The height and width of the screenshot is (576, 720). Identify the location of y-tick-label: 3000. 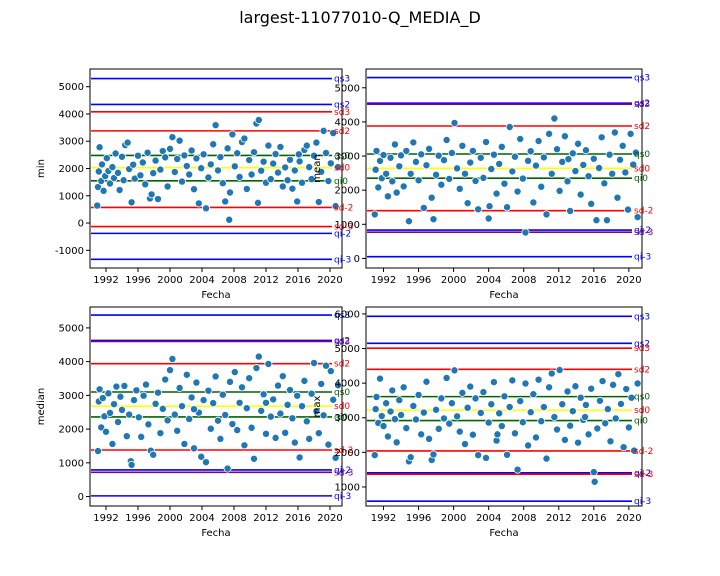
(347, 418).